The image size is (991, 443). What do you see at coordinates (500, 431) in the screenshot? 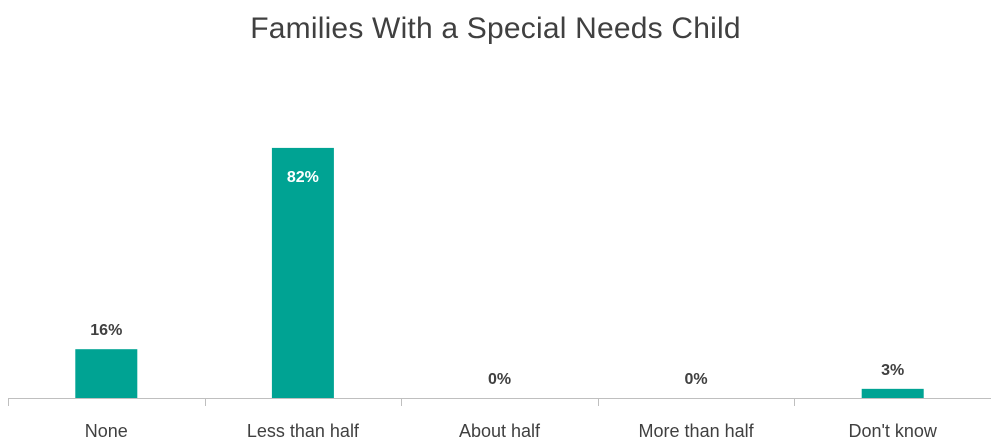
I see `category-label: About half` at bounding box center [500, 431].